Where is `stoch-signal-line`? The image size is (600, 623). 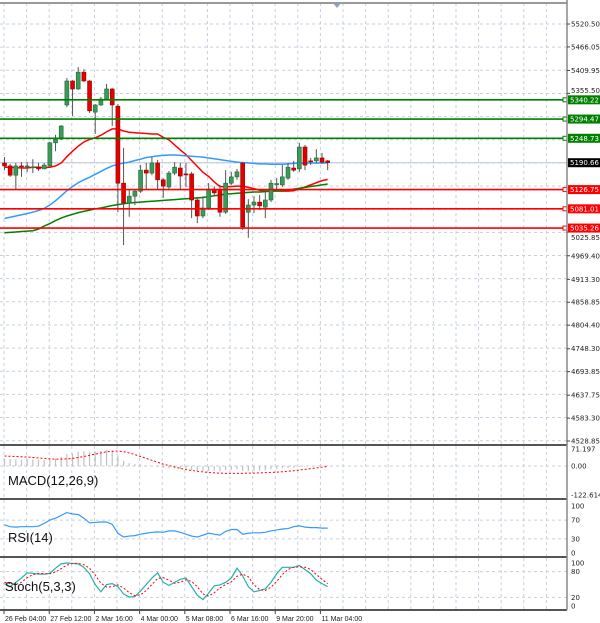 stoch-signal-line is located at coordinates (166, 579).